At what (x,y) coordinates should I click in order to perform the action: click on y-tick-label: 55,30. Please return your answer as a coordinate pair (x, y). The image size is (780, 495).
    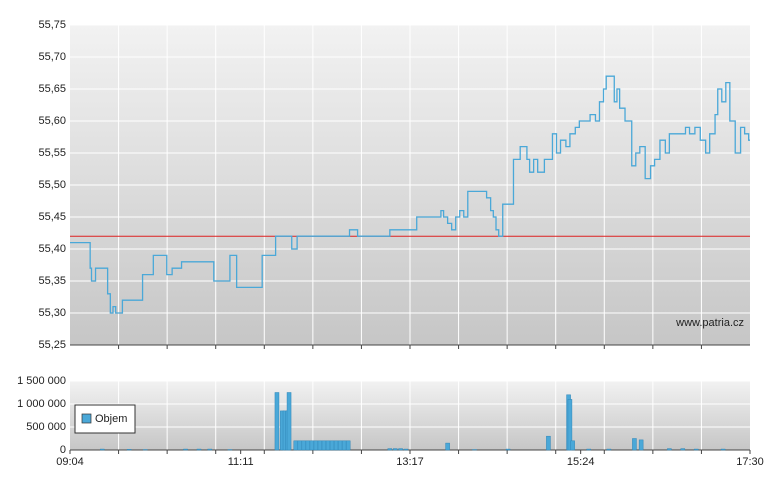
    Looking at the image, I should click on (52, 313).